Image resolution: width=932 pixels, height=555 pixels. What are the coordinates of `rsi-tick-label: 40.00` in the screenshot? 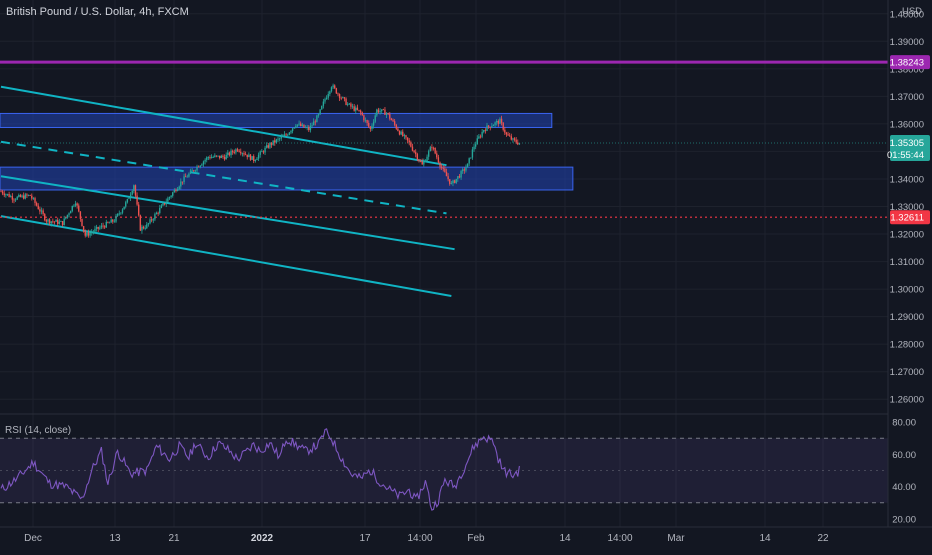 It's located at (904, 487).